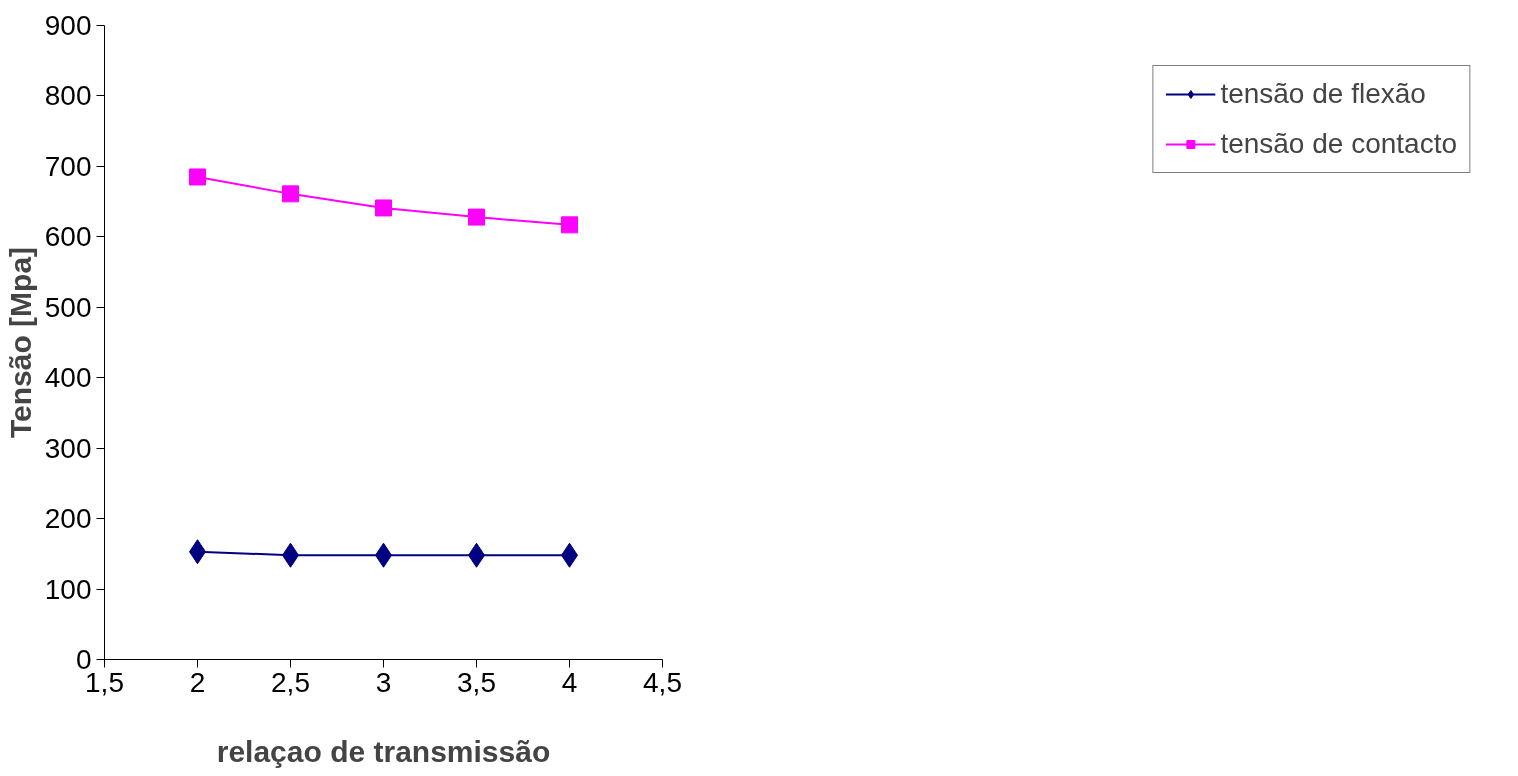  Describe the element at coordinates (20, 342) in the screenshot. I see `y-axis-title: Tensão [Mpa]` at that location.